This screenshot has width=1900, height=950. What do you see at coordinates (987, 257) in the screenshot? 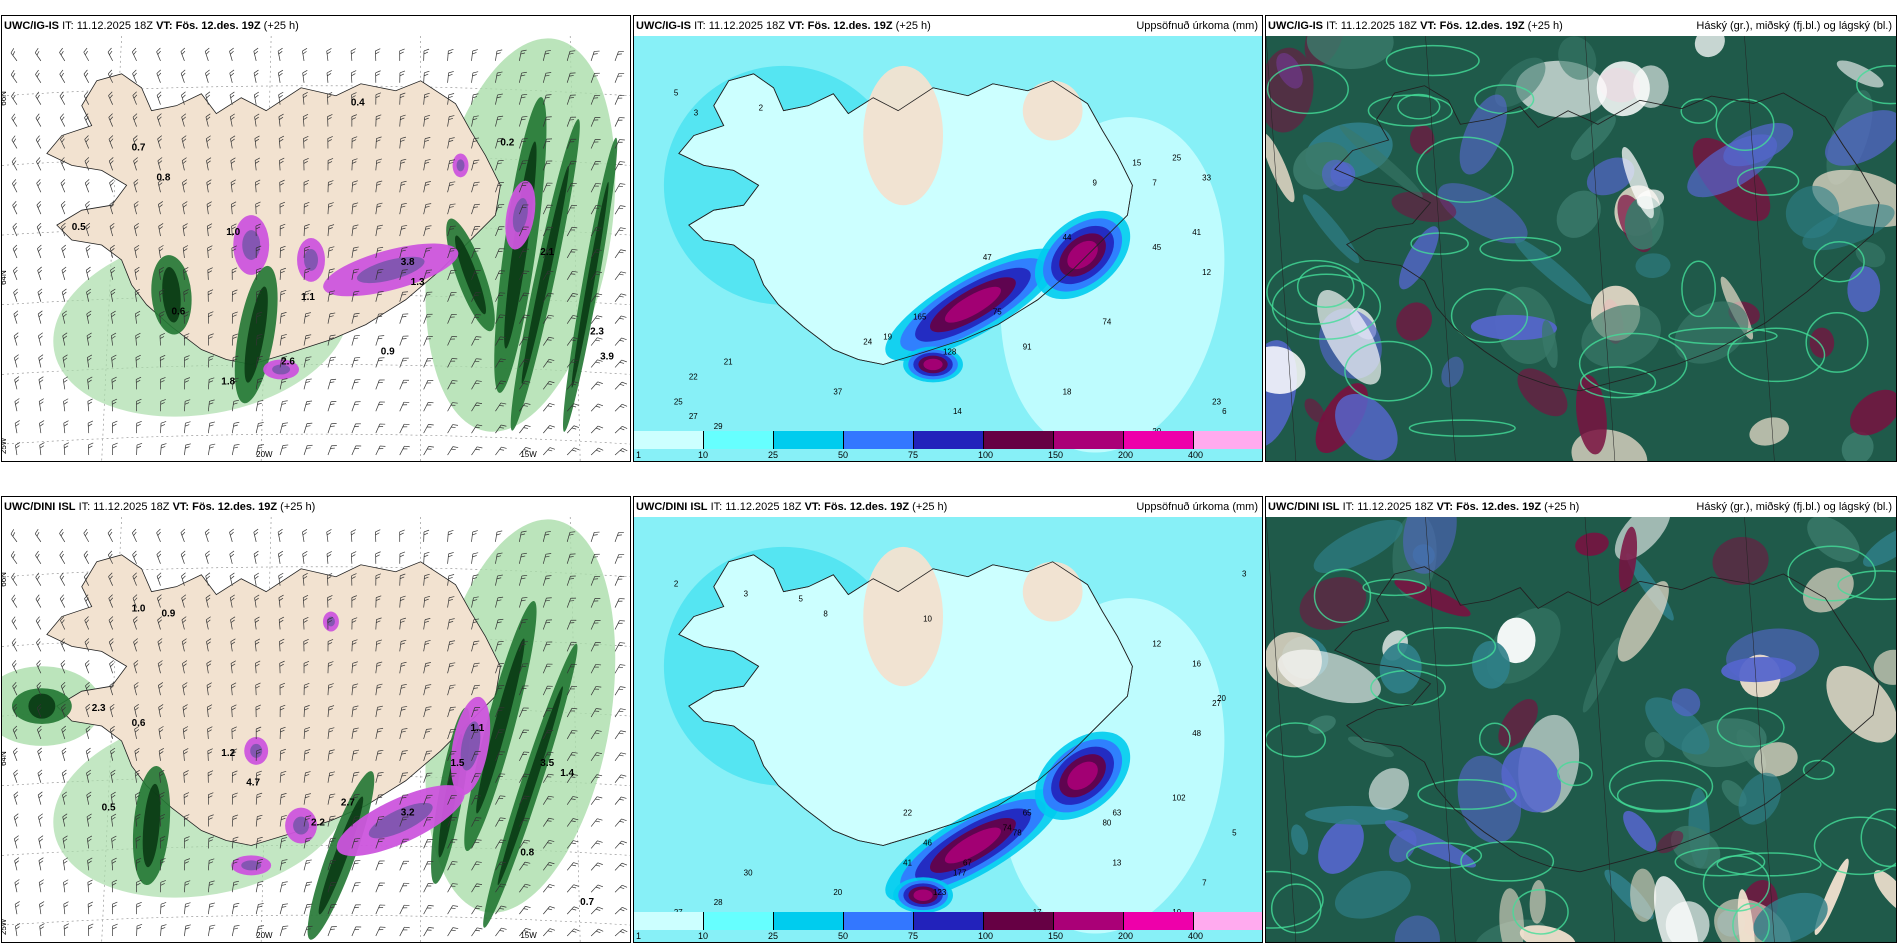
I see `accum-value-label: 47` at bounding box center [987, 257].